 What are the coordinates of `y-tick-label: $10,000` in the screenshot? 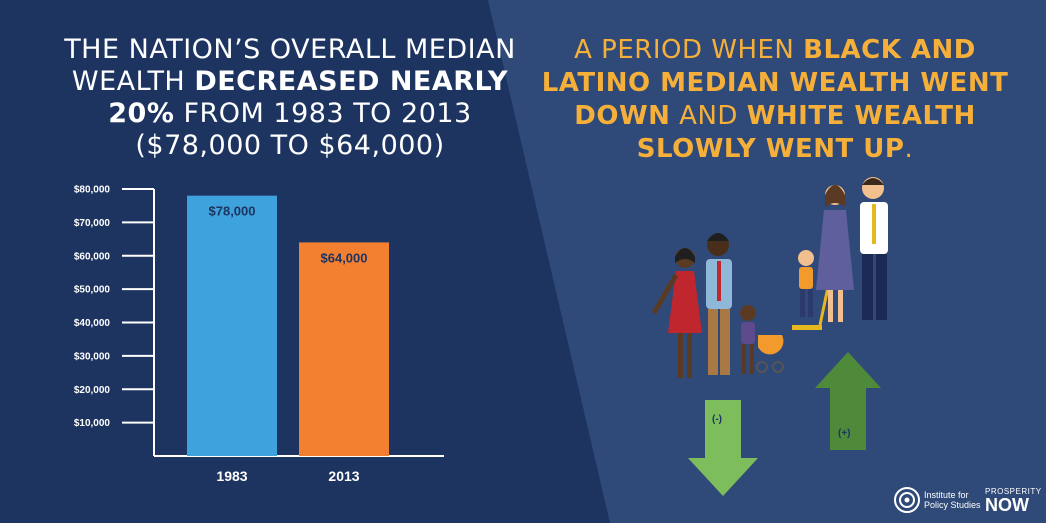 It's located at (92, 423).